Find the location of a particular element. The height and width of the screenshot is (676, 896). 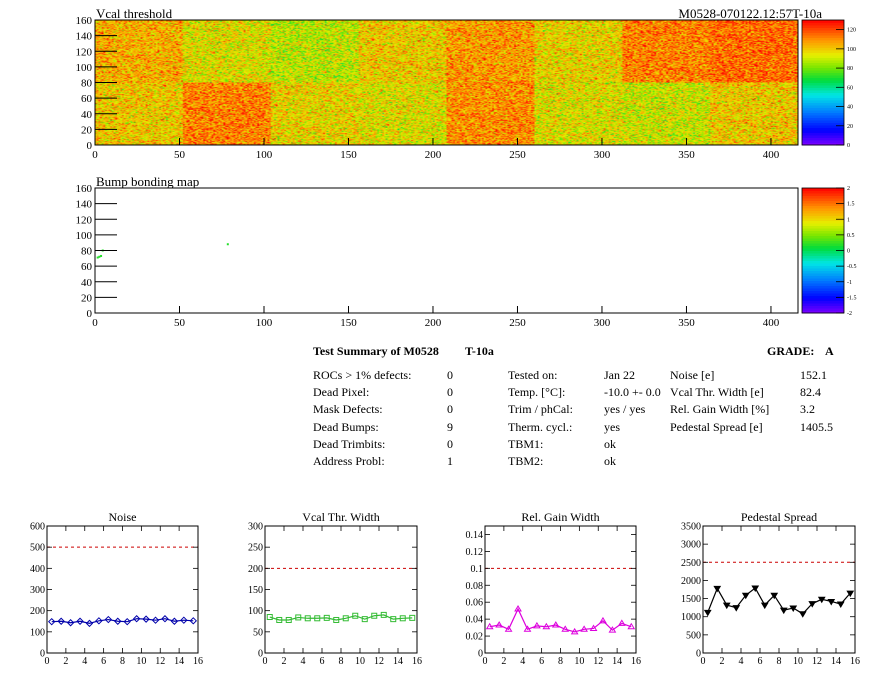

y-tick-label: 20 is located at coordinates (87, 298).